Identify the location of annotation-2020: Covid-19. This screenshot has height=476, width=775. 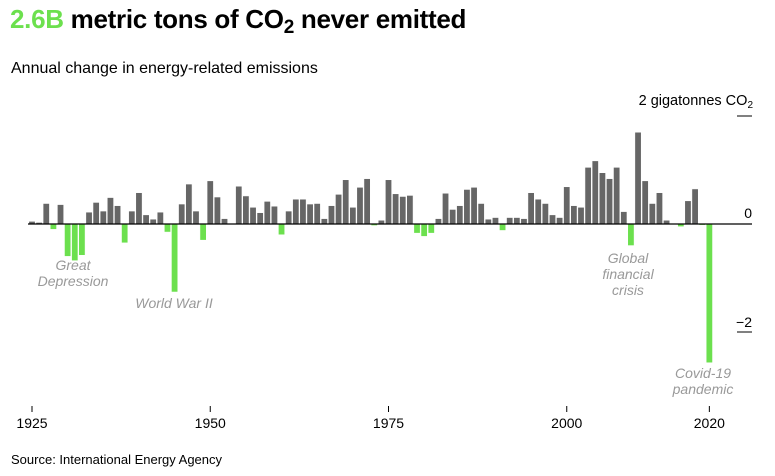
(703, 373).